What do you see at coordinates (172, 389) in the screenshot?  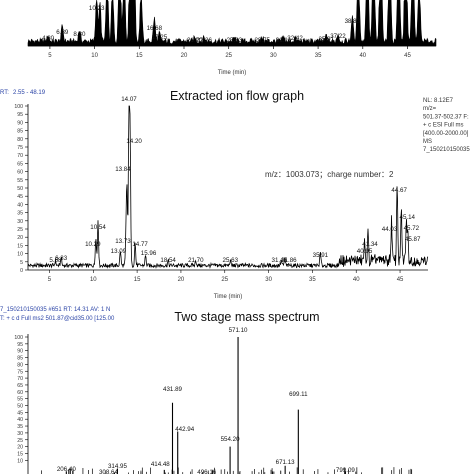 I see `panel3-peak-label: 431.89` at bounding box center [172, 389].